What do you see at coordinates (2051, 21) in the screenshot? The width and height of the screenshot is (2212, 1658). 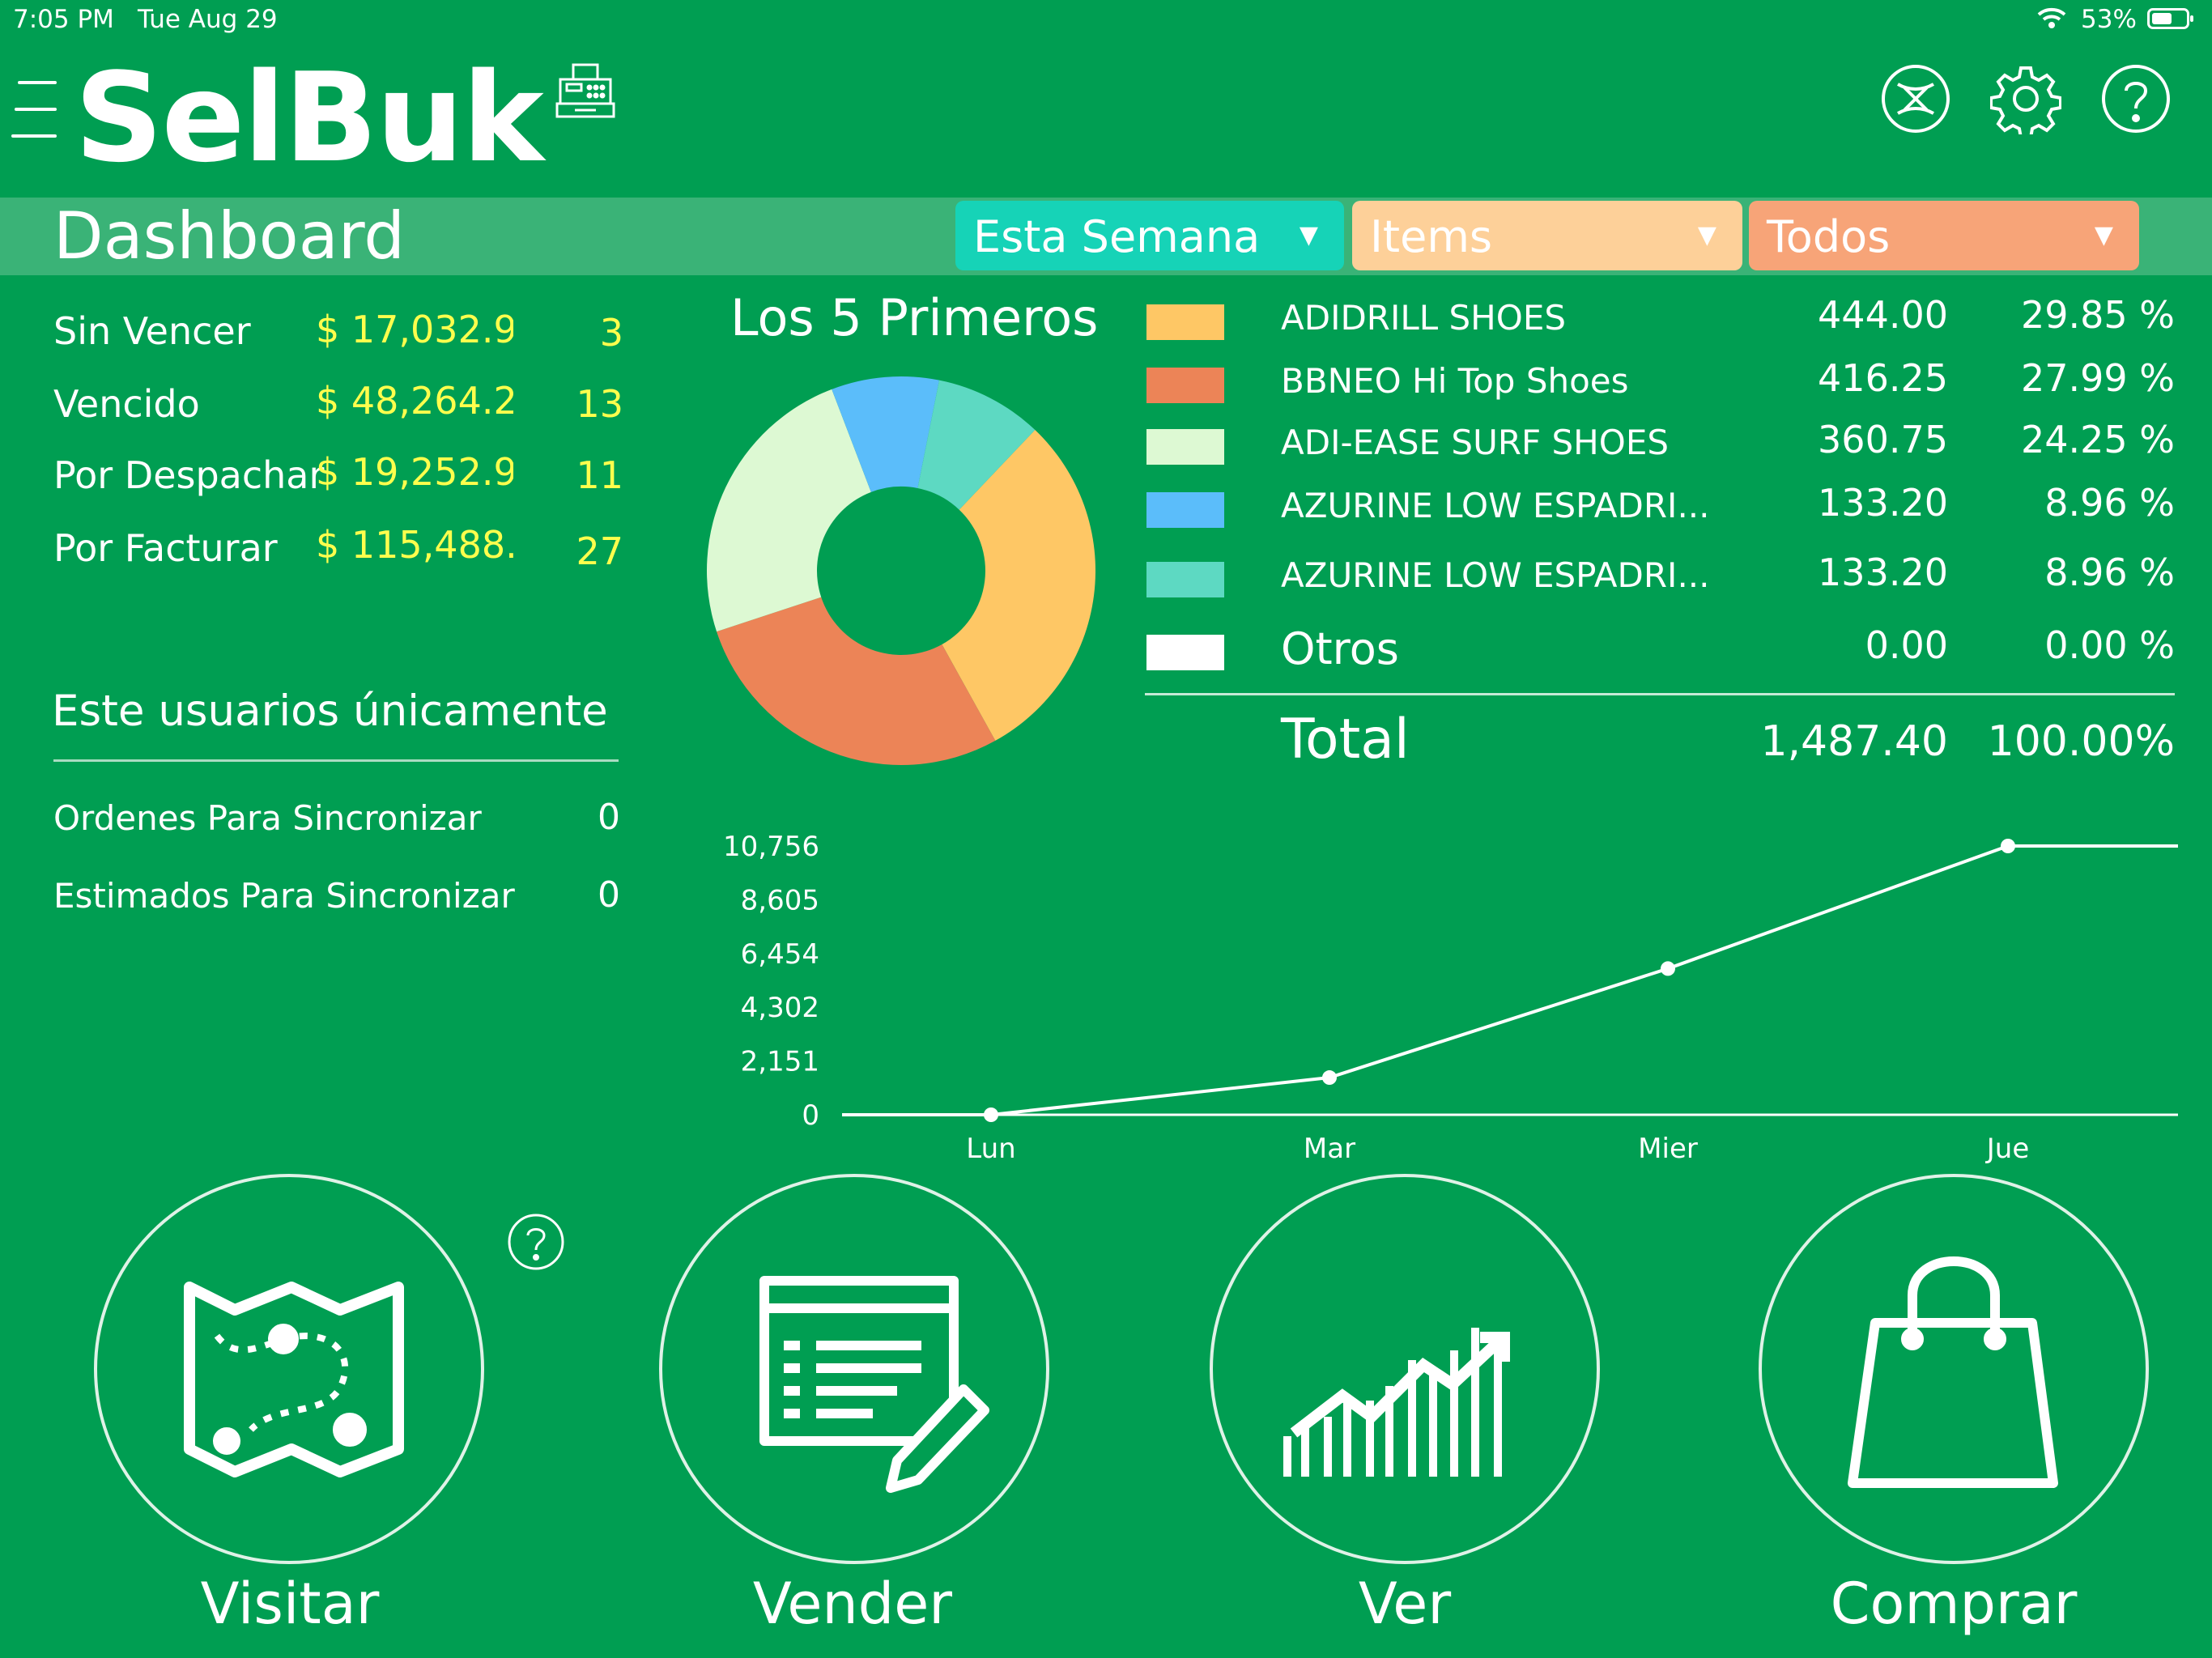 I see `wifi-icon` at bounding box center [2051, 21].